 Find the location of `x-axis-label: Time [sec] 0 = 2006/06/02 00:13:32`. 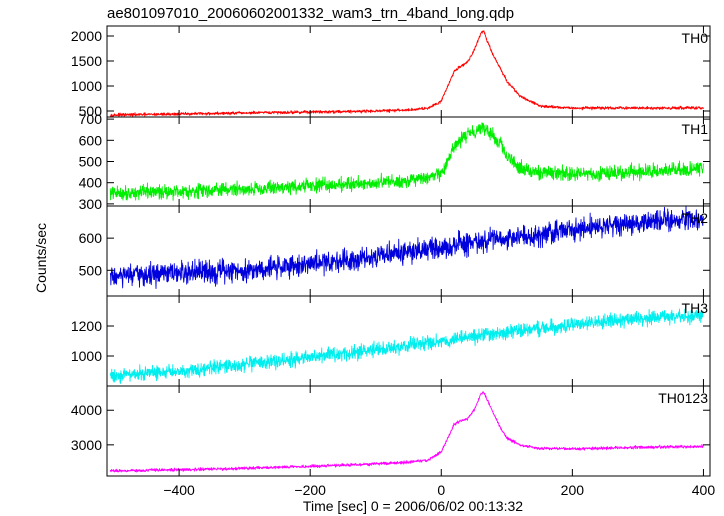

x-axis-label: Time [sec] 0 = 2006/06/02 00:13:32 is located at coordinates (413, 506).